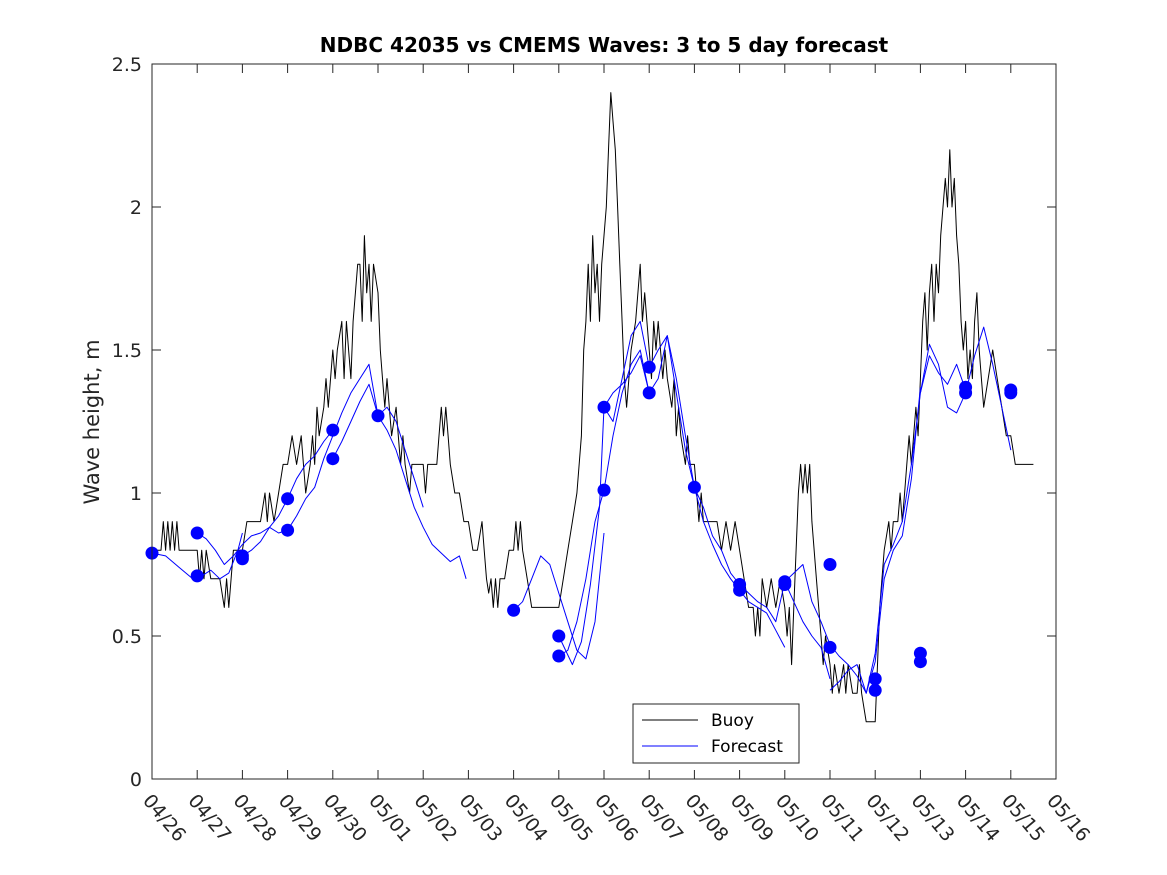 The width and height of the screenshot is (1167, 875). Describe the element at coordinates (933, 818) in the screenshot. I see `x-tick-label: 05/13` at that location.